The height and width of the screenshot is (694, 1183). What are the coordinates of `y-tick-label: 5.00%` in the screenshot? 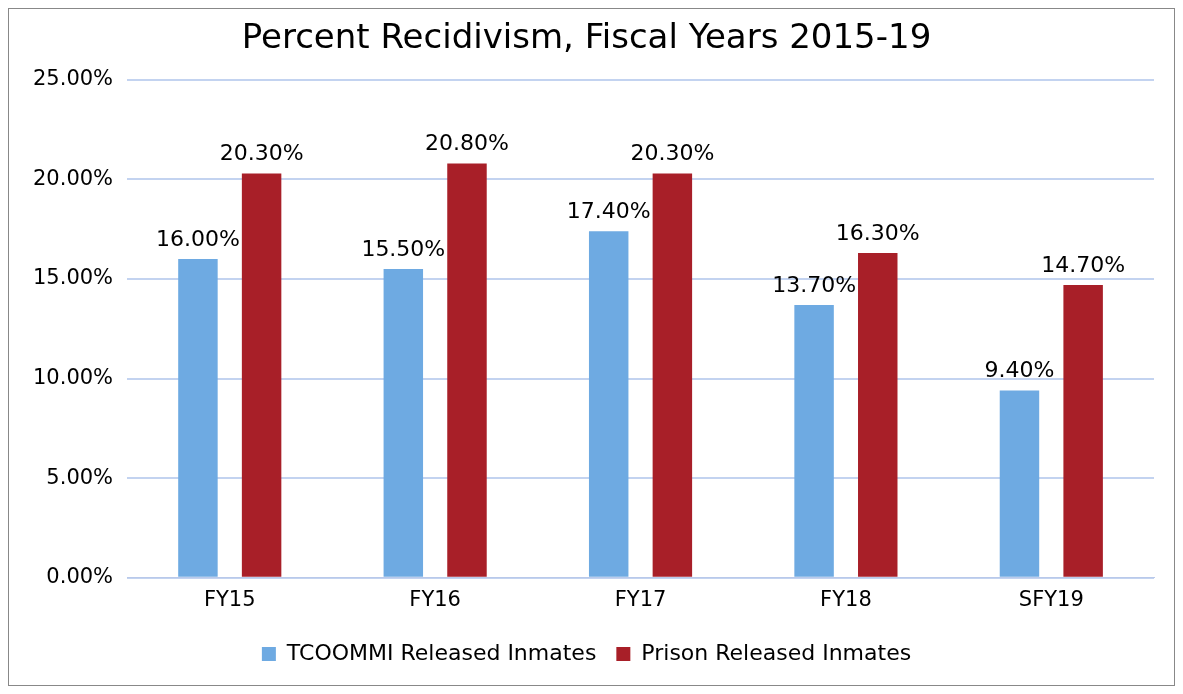 It's located at (80, 476).